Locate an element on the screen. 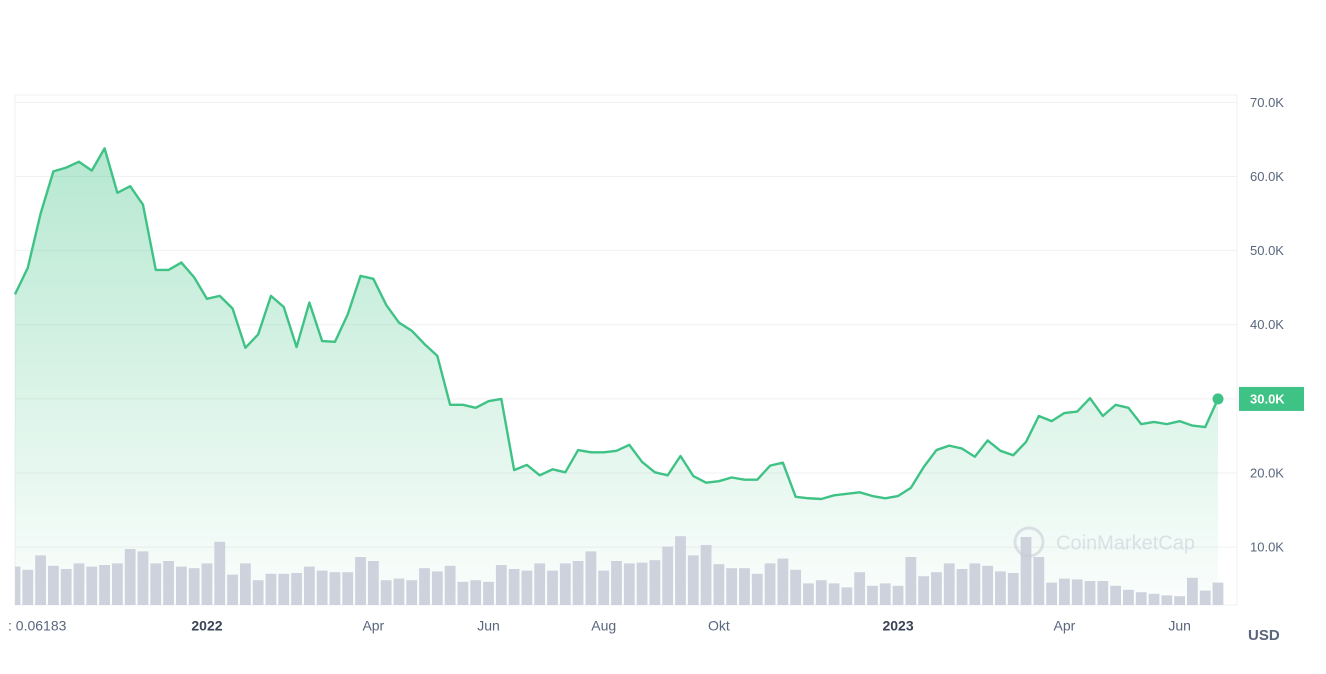  y-tick-label: 40.0K is located at coordinates (1267, 324).